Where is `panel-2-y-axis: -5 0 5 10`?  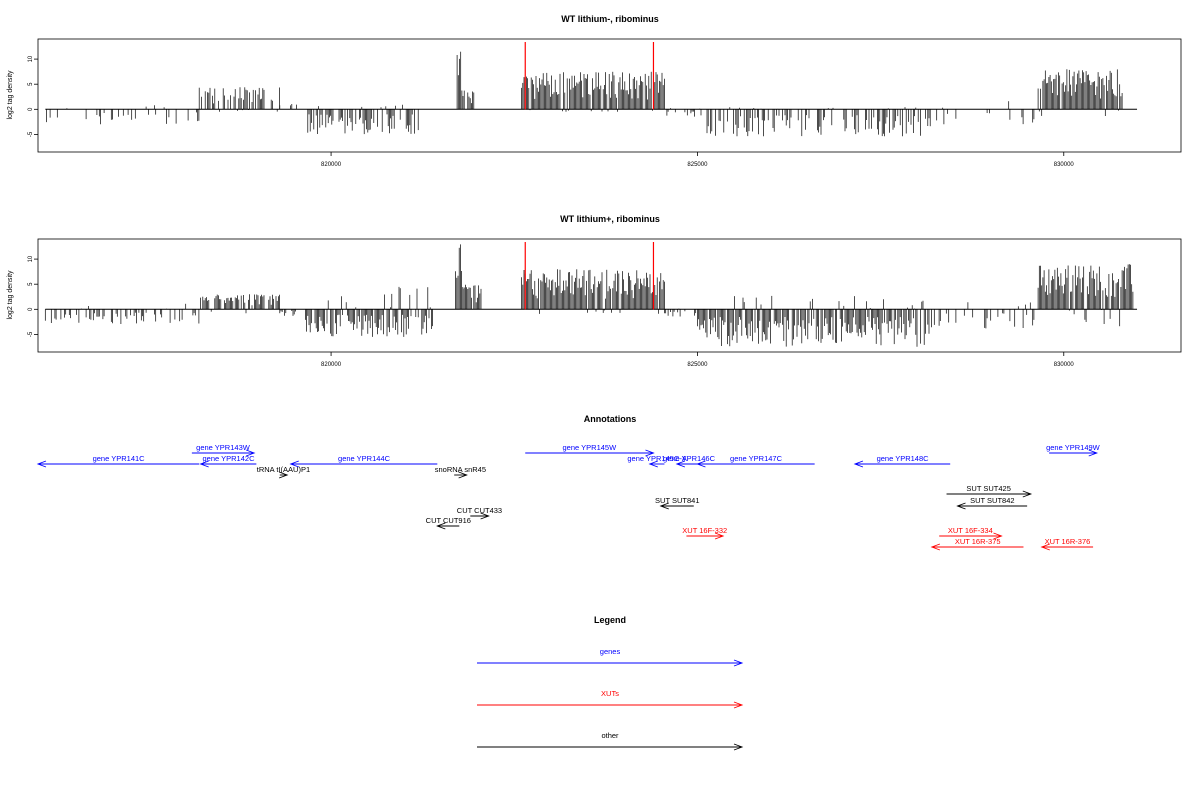 panel-2-y-axis: -5 0 5 10 is located at coordinates (33, 296).